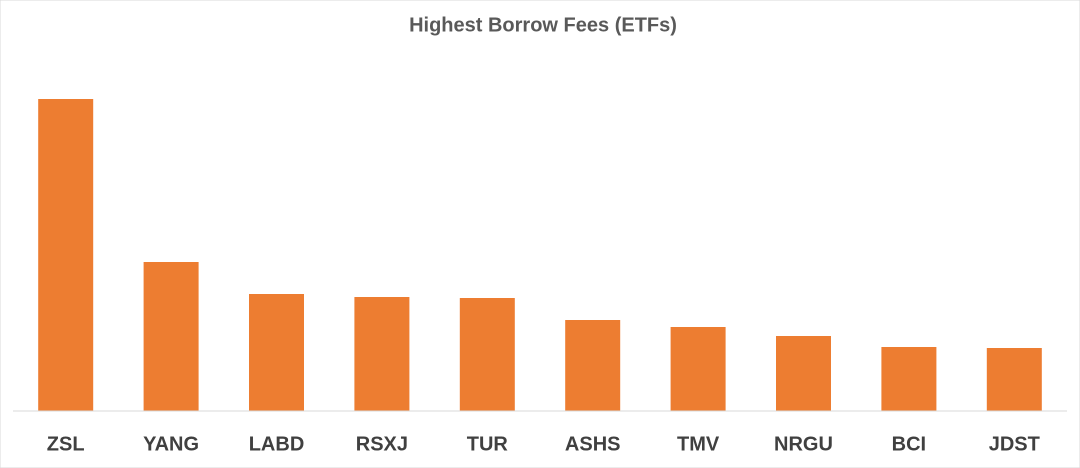 Image resolution: width=1080 pixels, height=468 pixels. What do you see at coordinates (382, 444) in the screenshot?
I see `x-tick-label: RSXJ` at bounding box center [382, 444].